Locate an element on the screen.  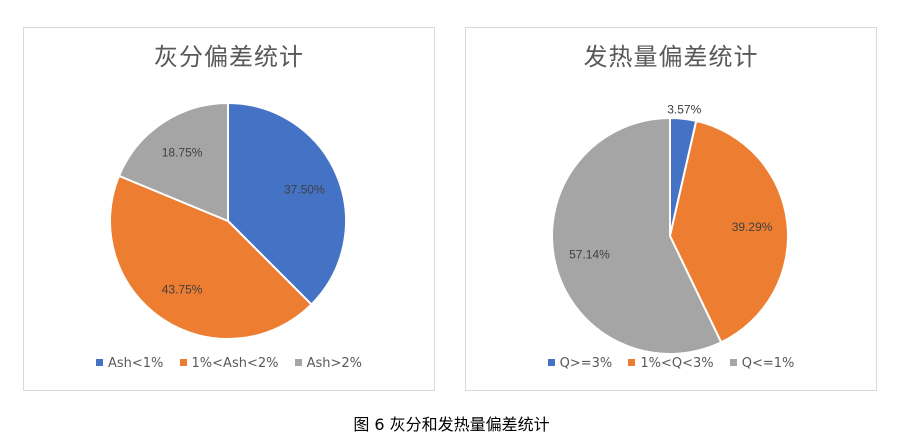
chart-title: 发热量偏差统计 is located at coordinates (671, 57).